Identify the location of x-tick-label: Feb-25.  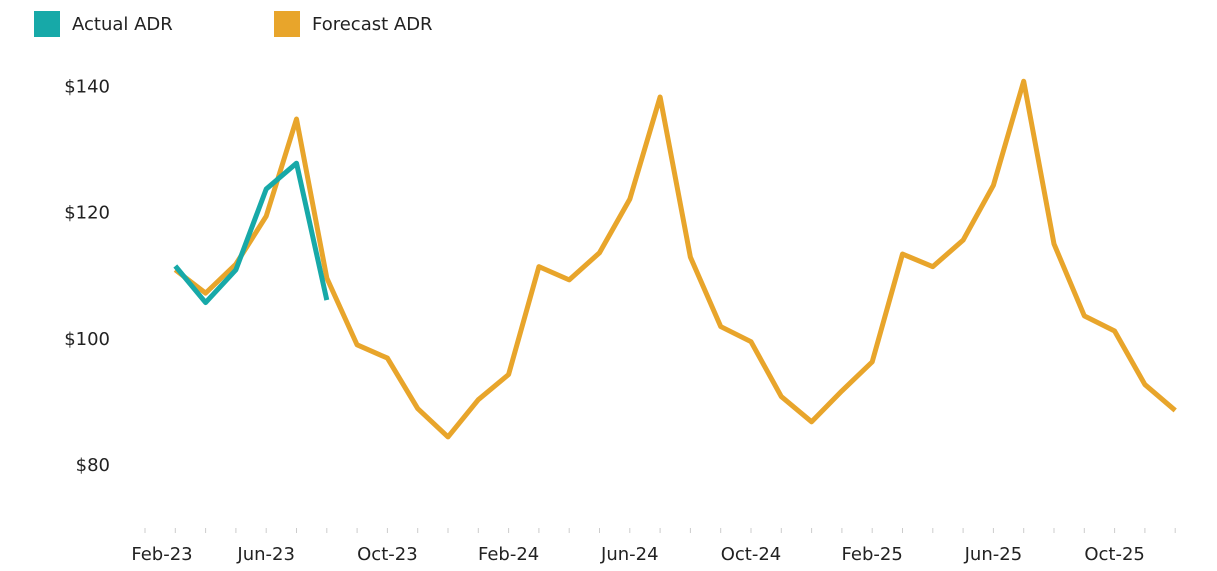
(872, 554).